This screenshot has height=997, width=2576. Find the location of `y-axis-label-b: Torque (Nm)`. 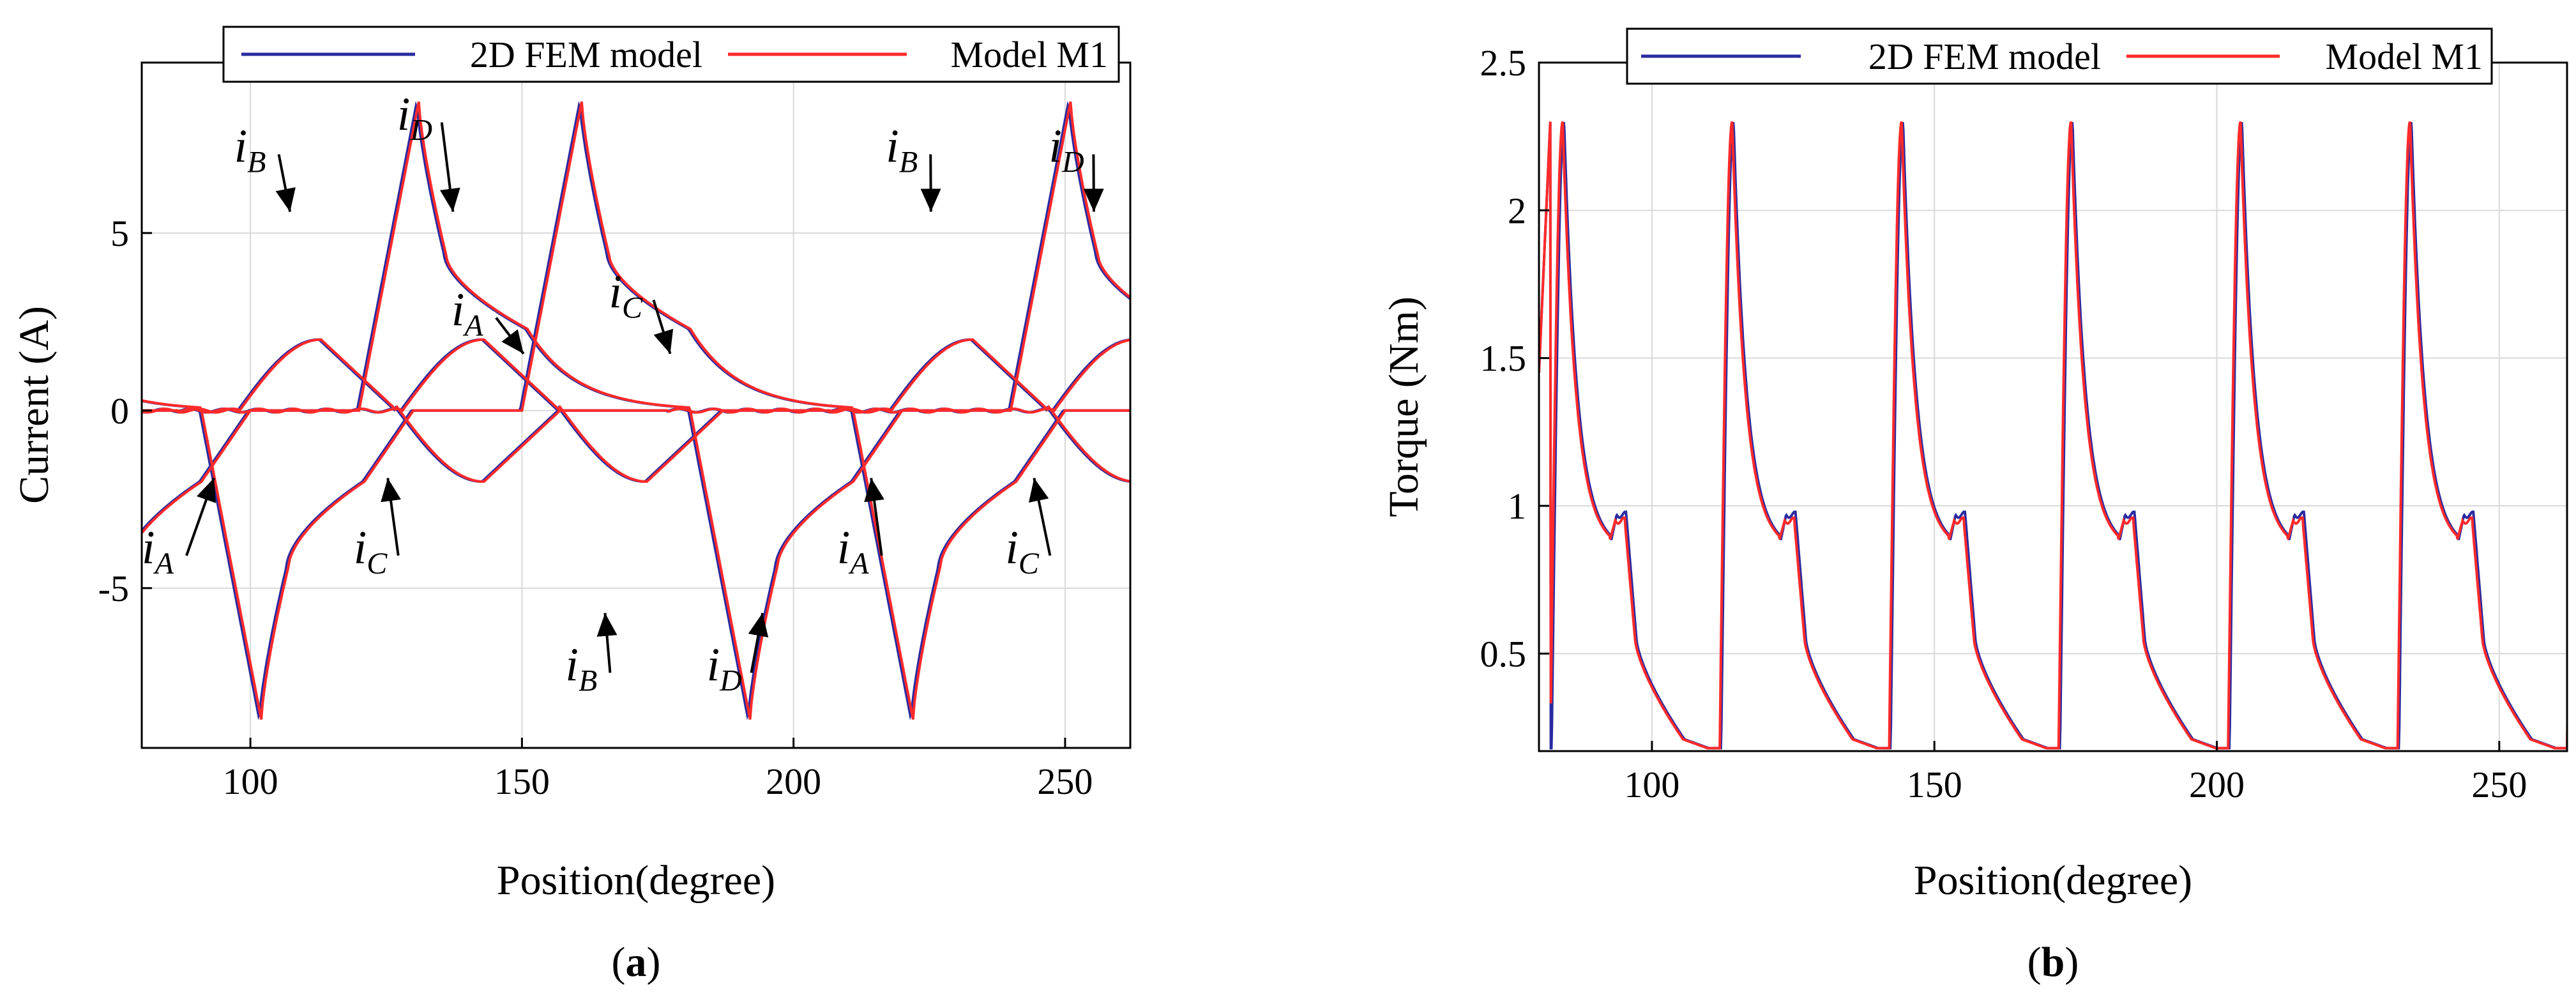

y-axis-label-b: Torque (Nm) is located at coordinates (1404, 407).